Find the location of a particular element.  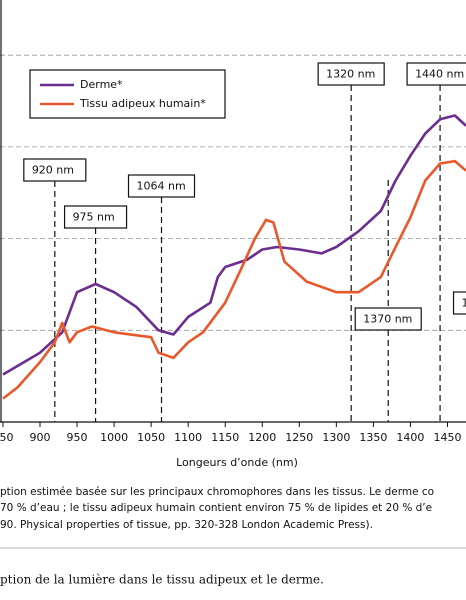

x-tick-label: 1150 is located at coordinates (225, 437).